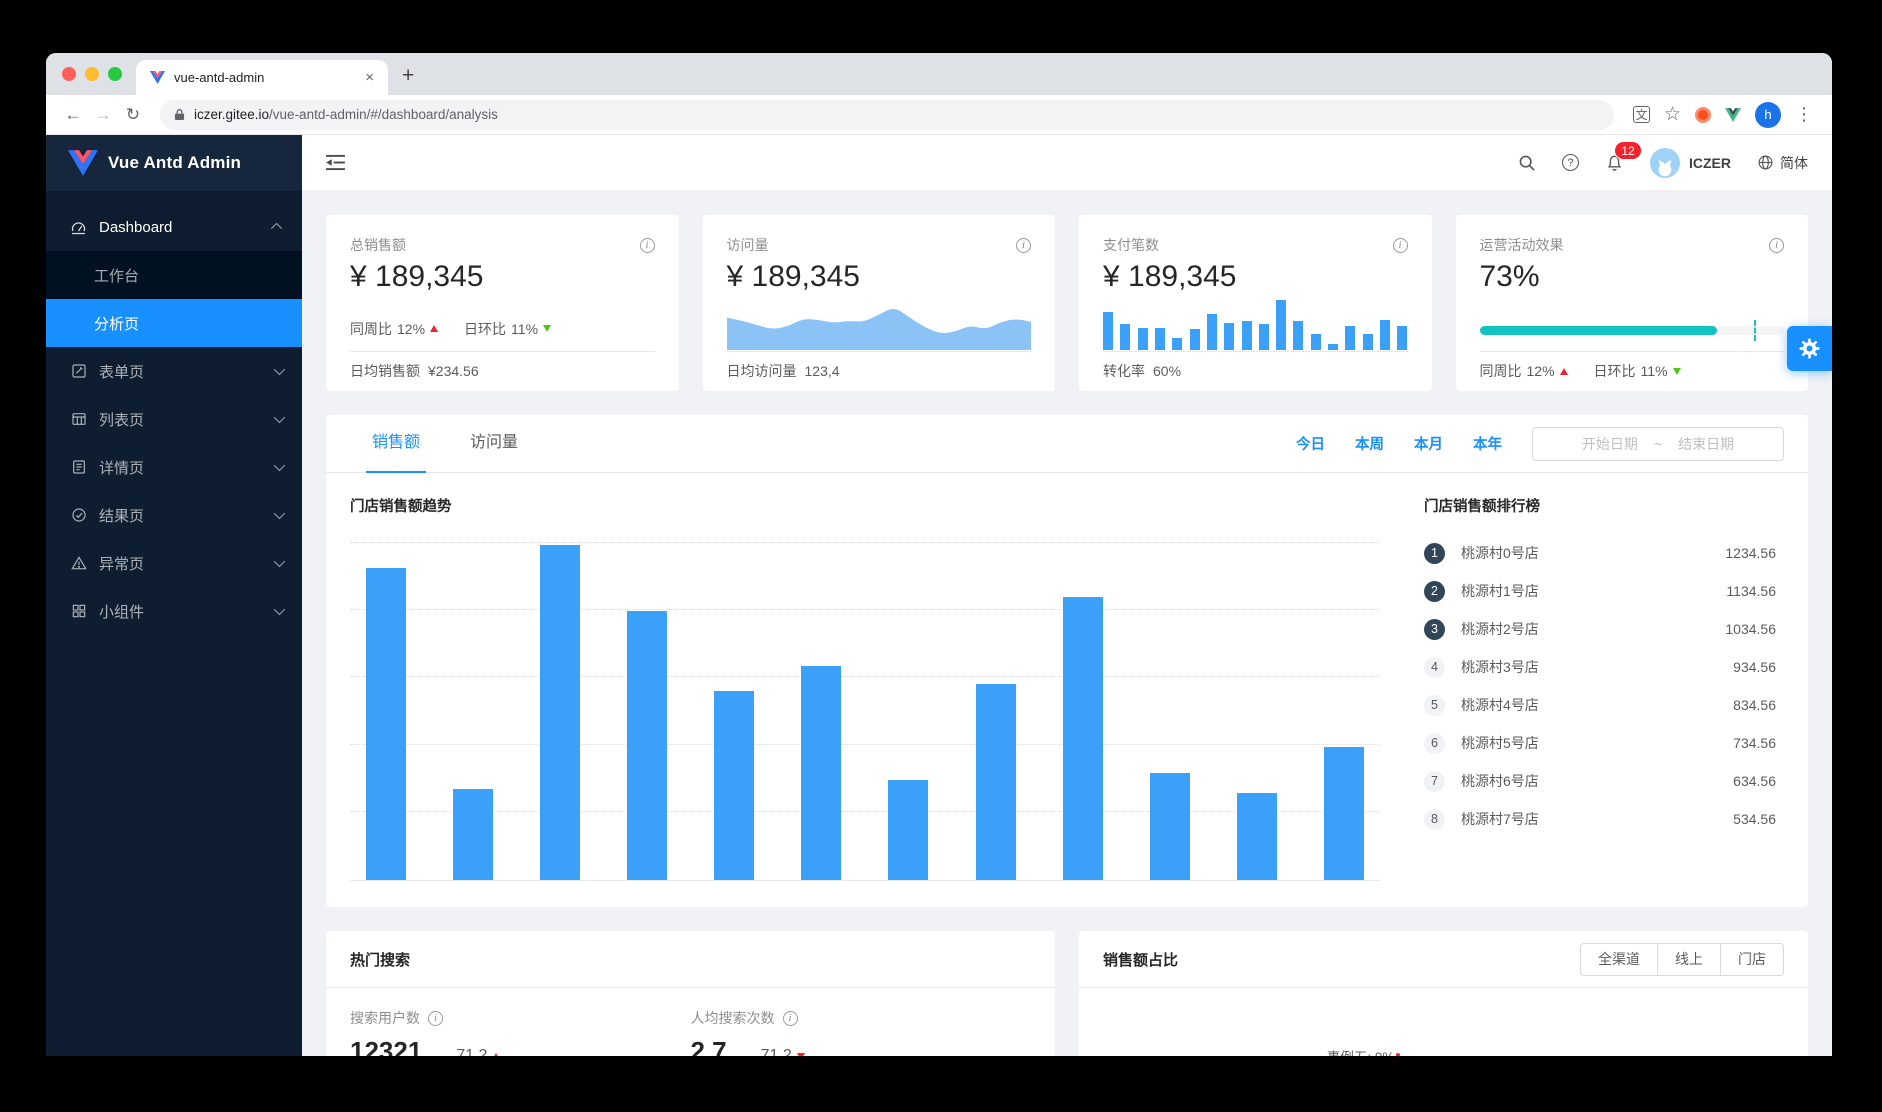 This screenshot has height=1112, width=1882. Describe the element at coordinates (1067, 993) in the screenshot. I see `bottom-cards-row: 热门搜索 搜索用户数 i 12321 71.2 人均搜索次数 i 2.7 71.2` at that location.